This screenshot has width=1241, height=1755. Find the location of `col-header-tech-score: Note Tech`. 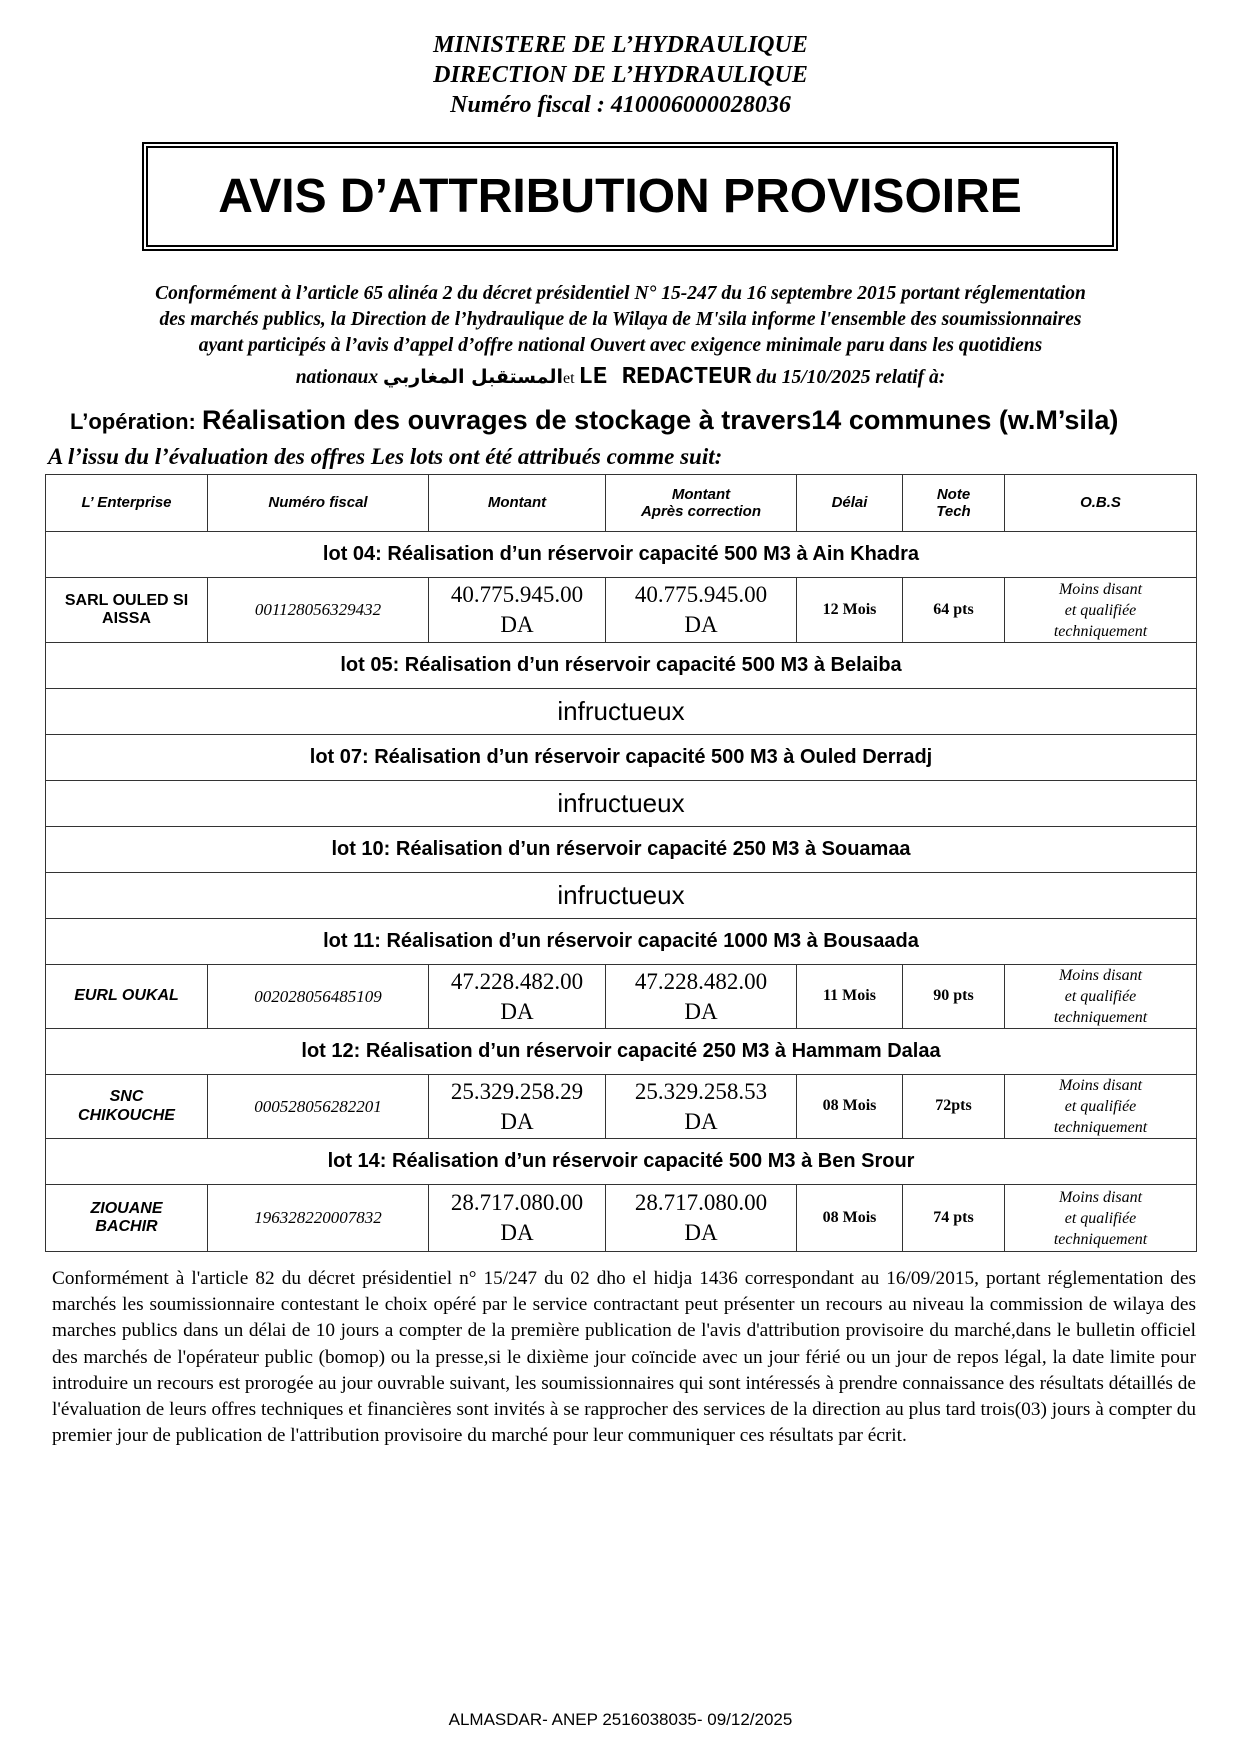

col-header-tech-score: Note Tech is located at coordinates (953, 503).